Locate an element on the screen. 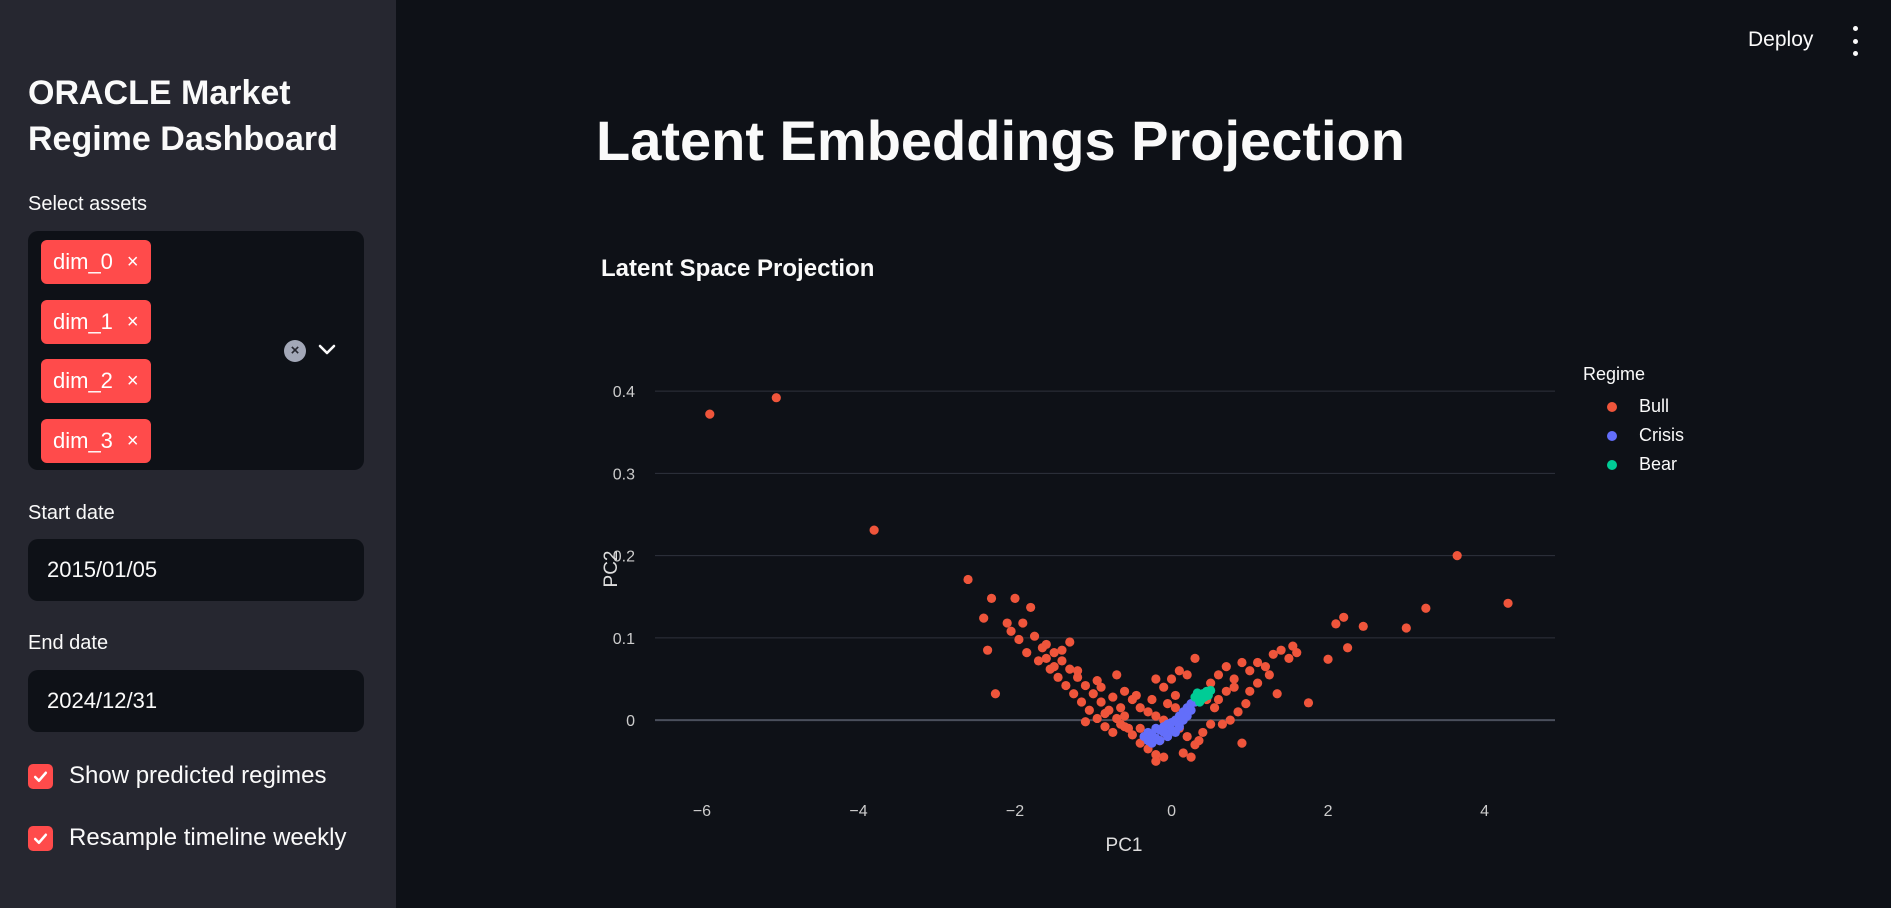 The width and height of the screenshot is (1891, 908). asset-tag: dim_1 × is located at coordinates (96, 322).